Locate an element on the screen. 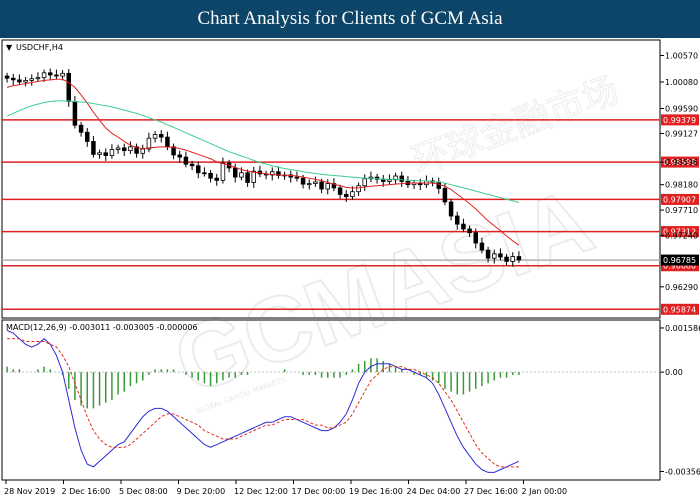 The image size is (700, 500). symbol-label: USDCHF,H4 is located at coordinates (39, 47).